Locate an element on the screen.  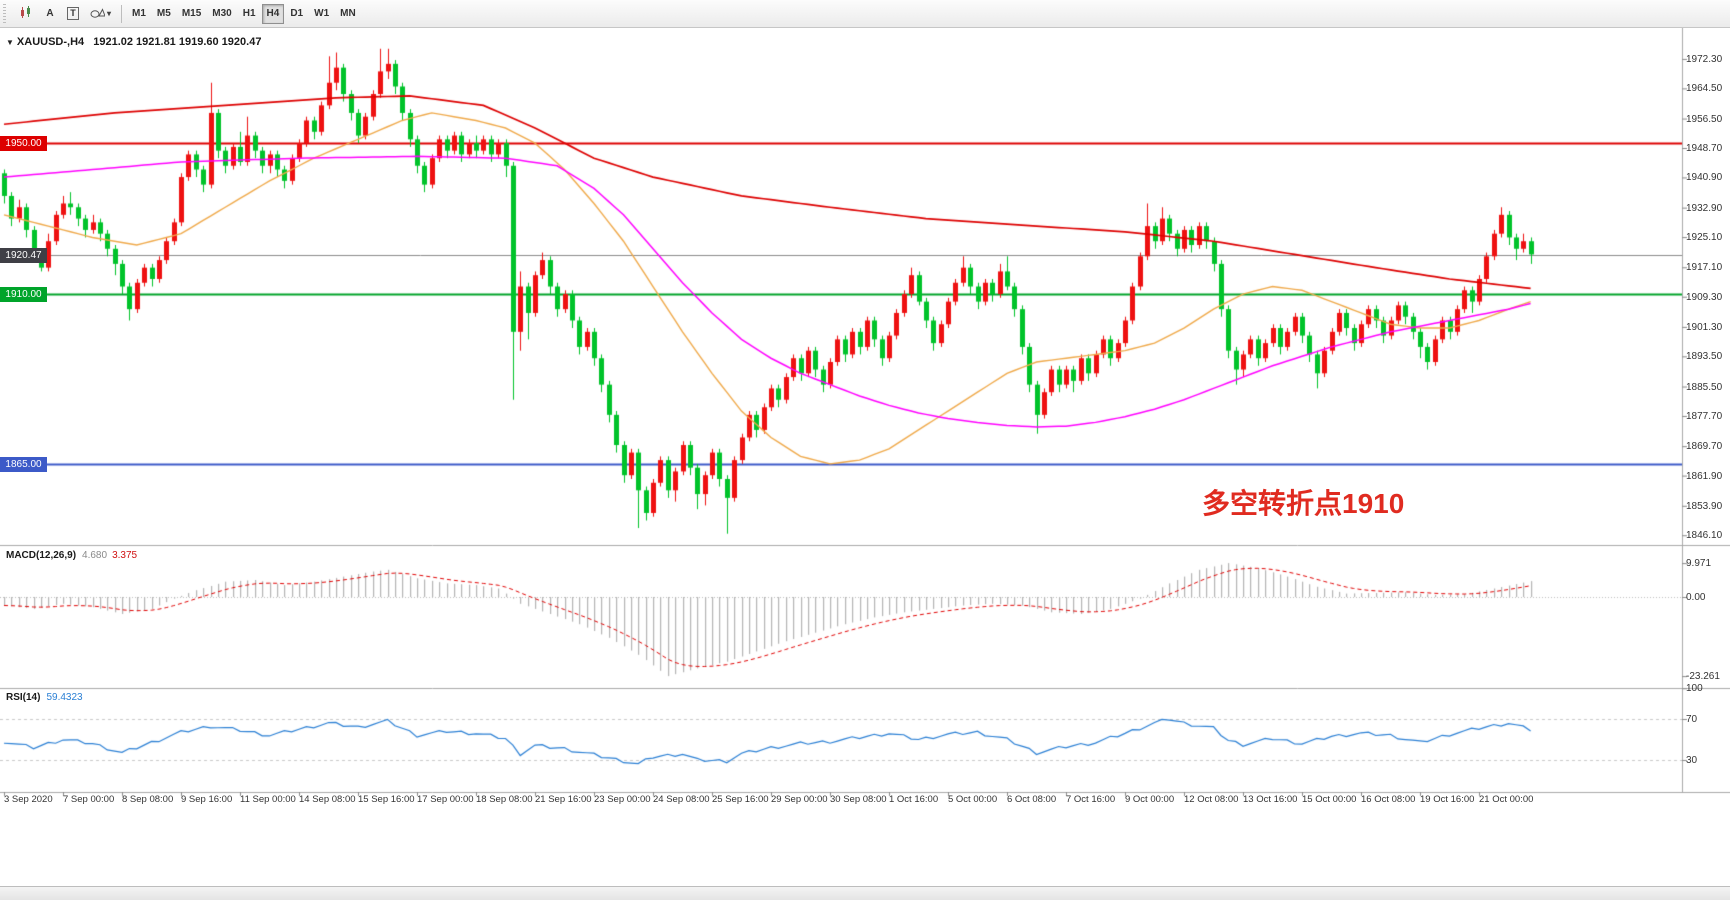
timeframe-button-M15: M15 is located at coordinates (191, 13).